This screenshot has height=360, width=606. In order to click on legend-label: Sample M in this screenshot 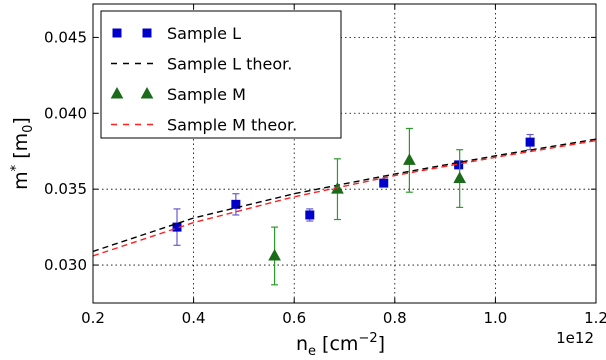, I will do `click(206, 94)`.